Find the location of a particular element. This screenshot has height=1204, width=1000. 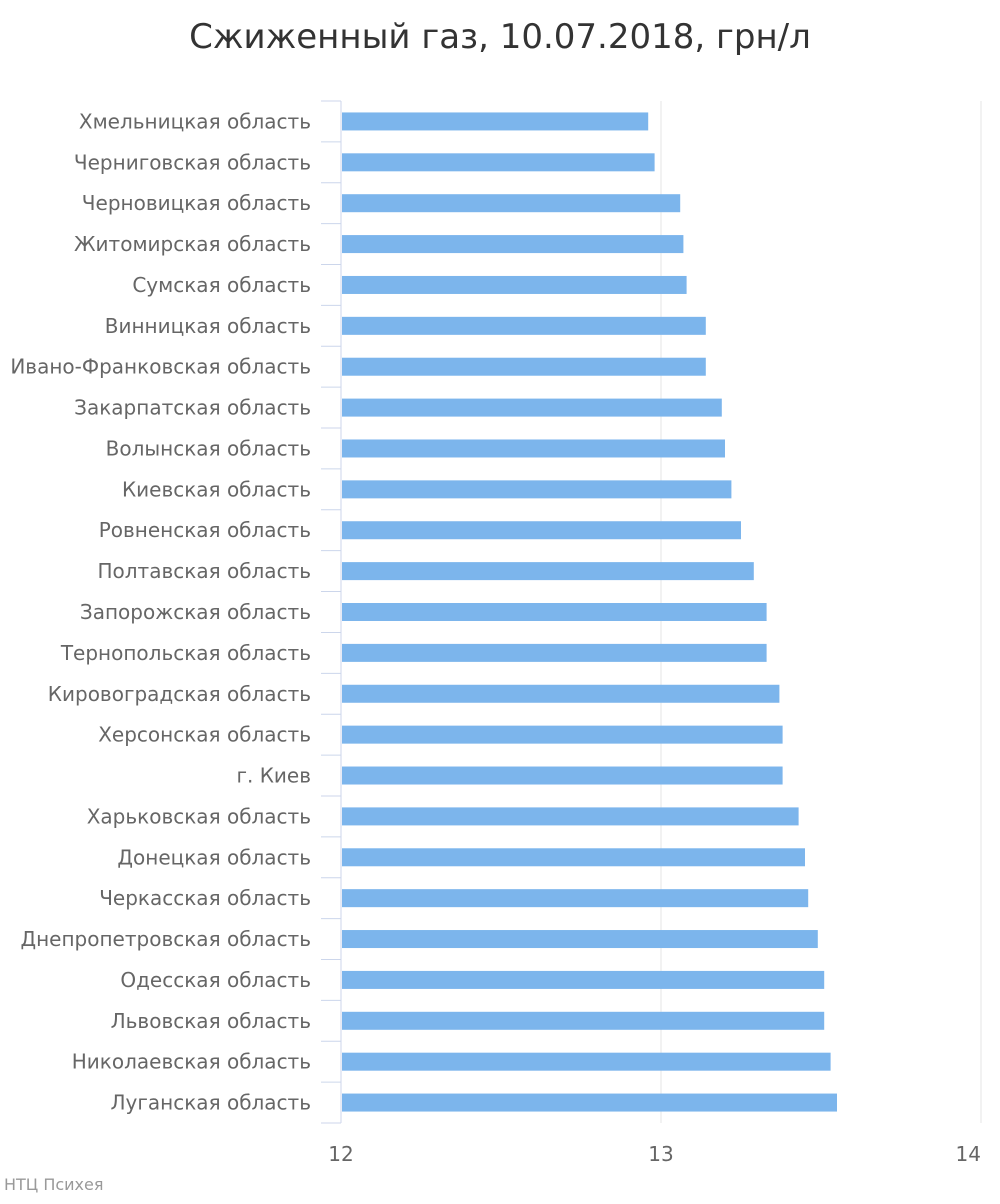

y-axis is located at coordinates (331, 612).